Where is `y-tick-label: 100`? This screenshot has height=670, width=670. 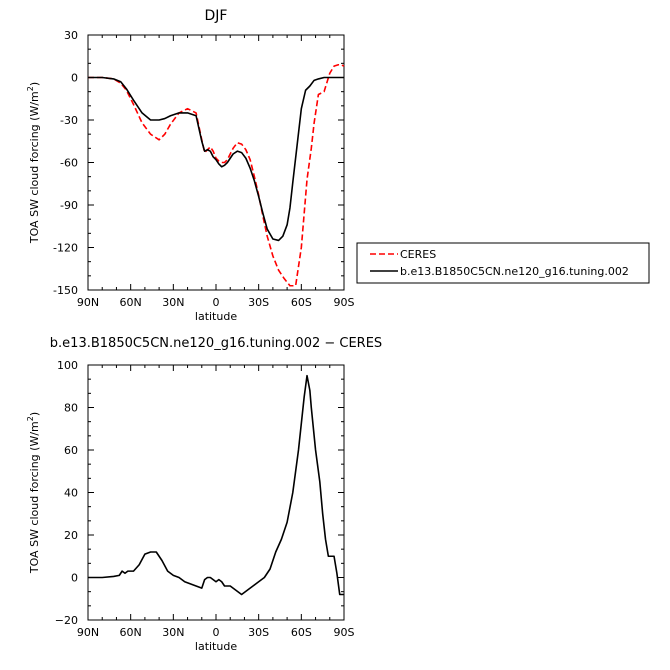 y-tick-label: 100 is located at coordinates (67, 365).